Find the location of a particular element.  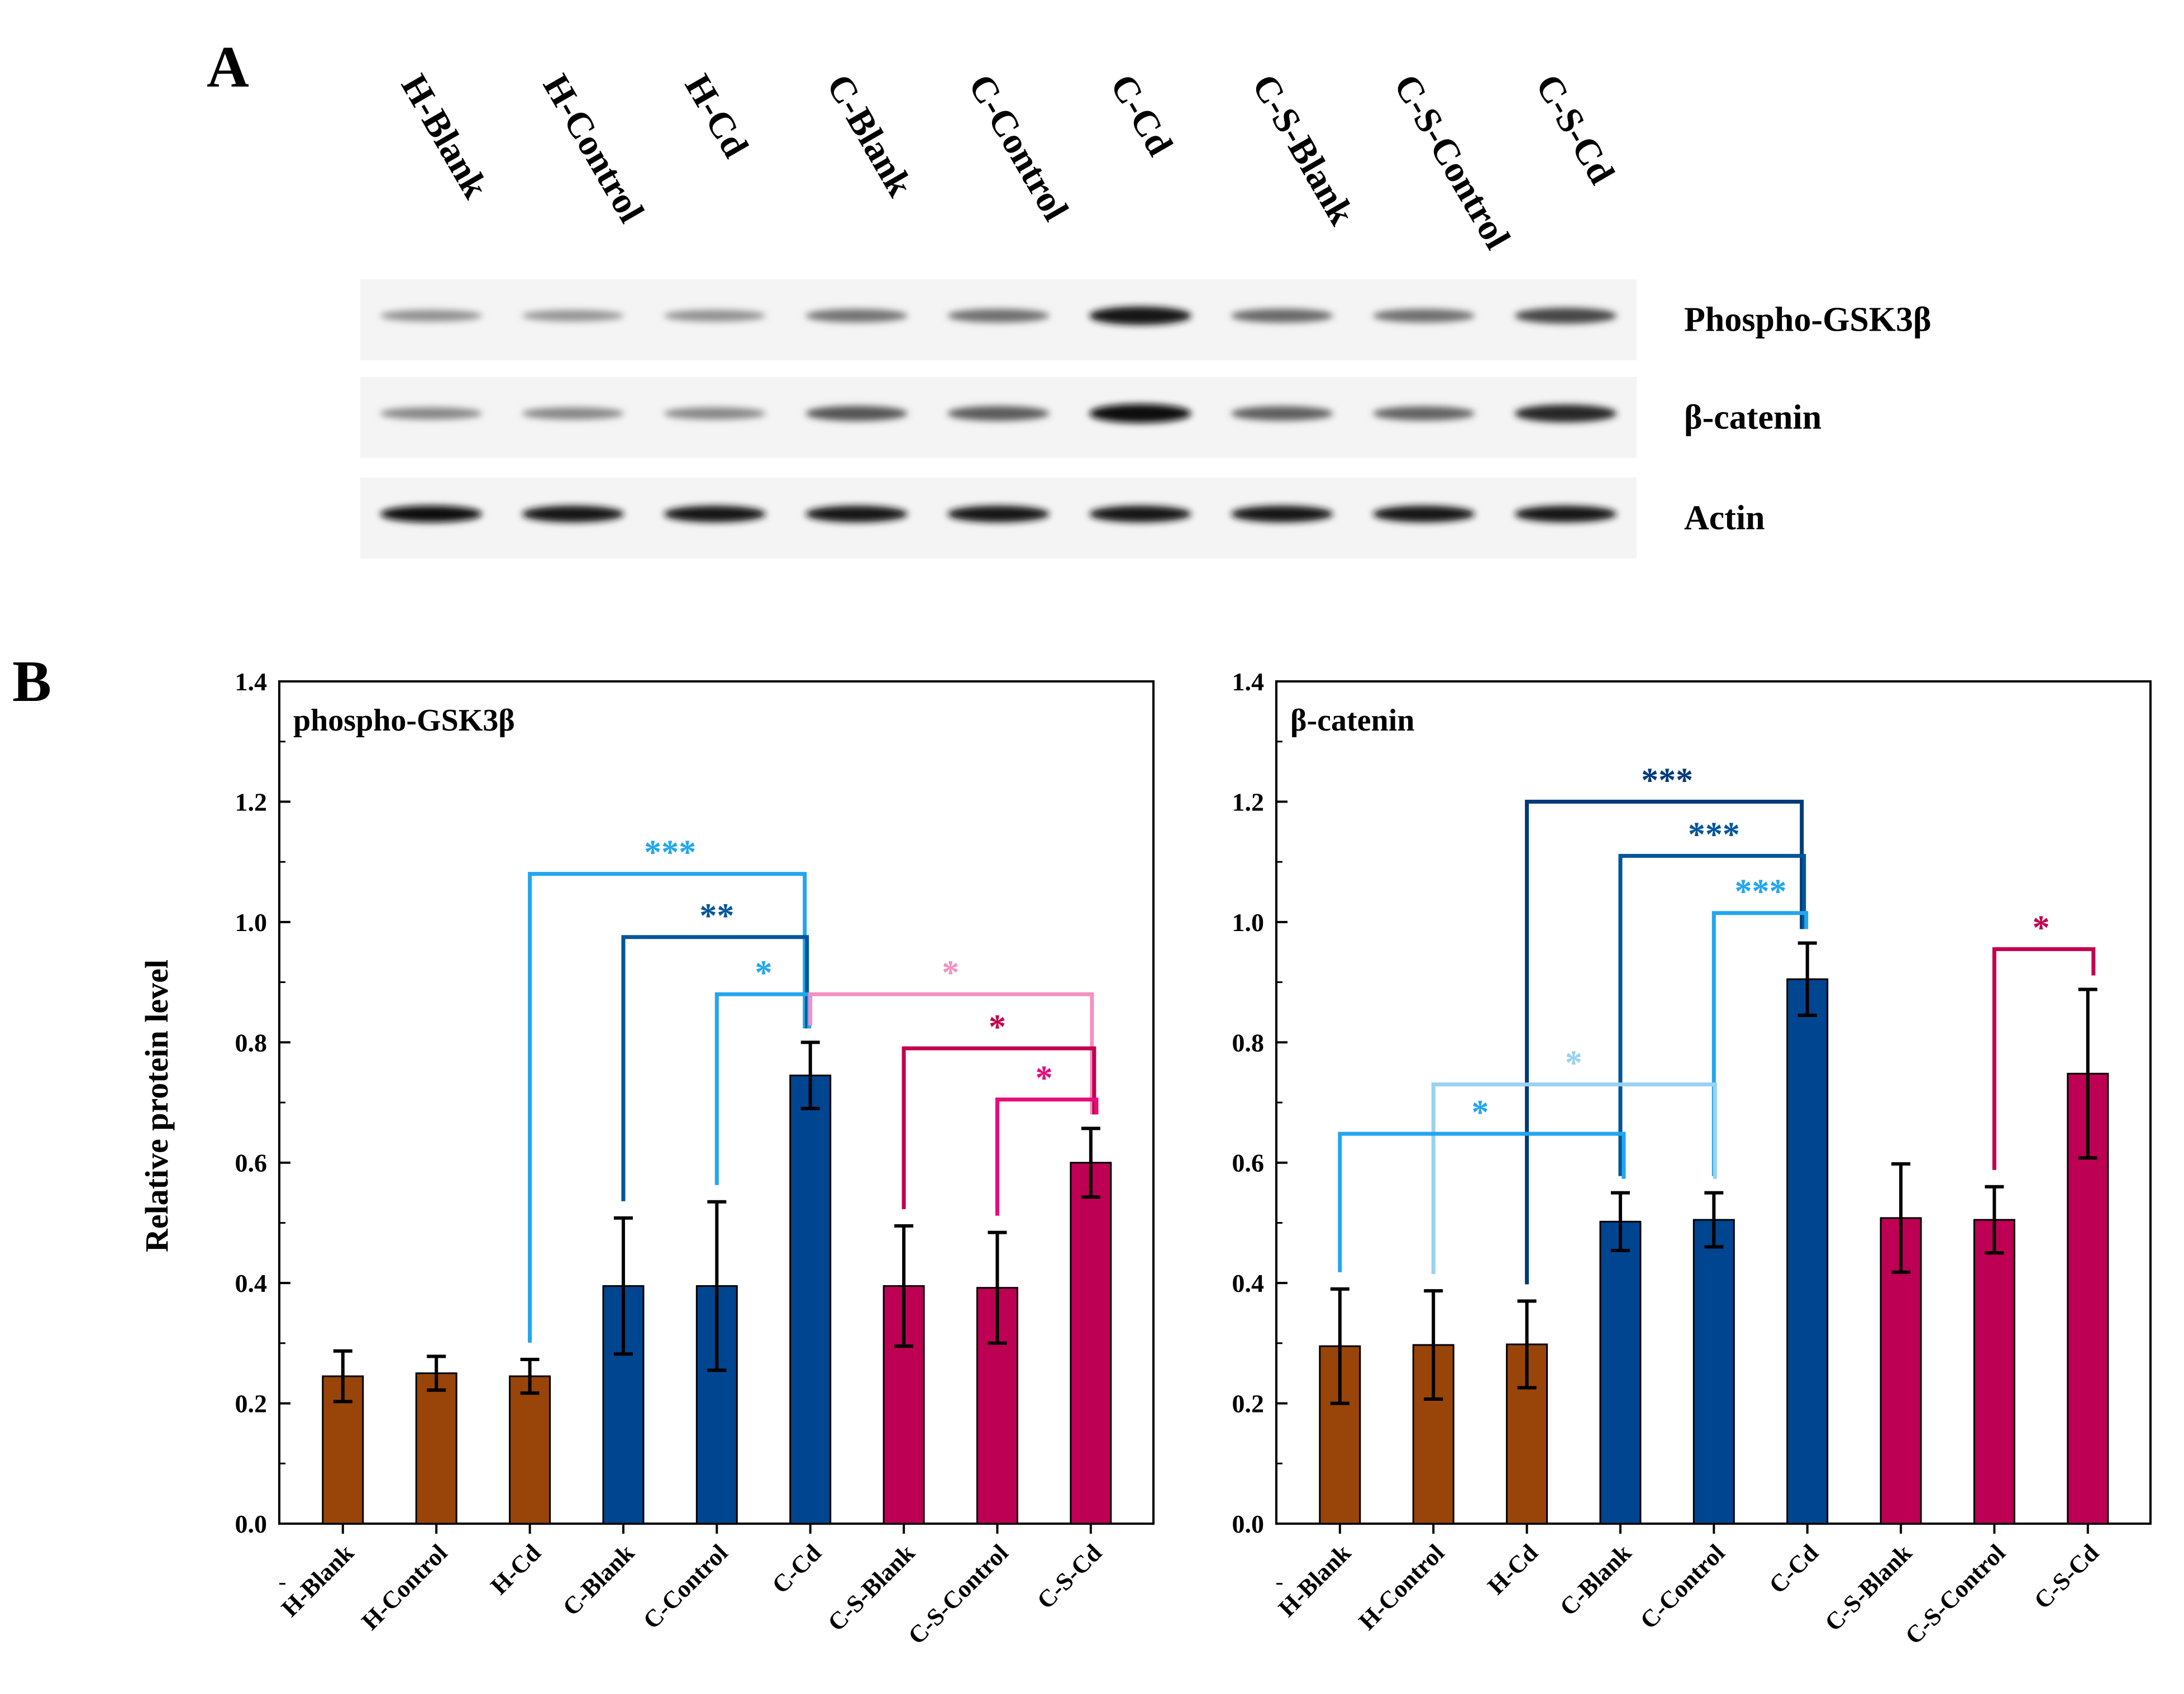

bar-H-Control is located at coordinates (436, 1449).